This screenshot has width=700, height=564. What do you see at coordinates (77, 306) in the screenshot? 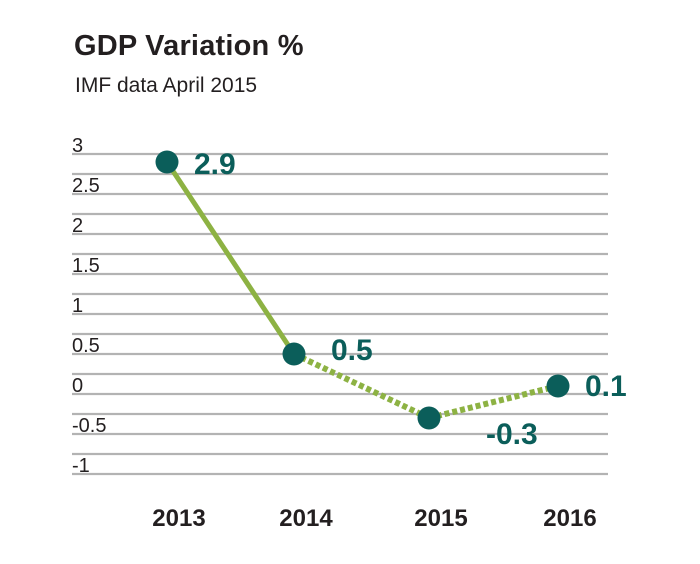
I see `y-tick-label: 1` at bounding box center [77, 306].